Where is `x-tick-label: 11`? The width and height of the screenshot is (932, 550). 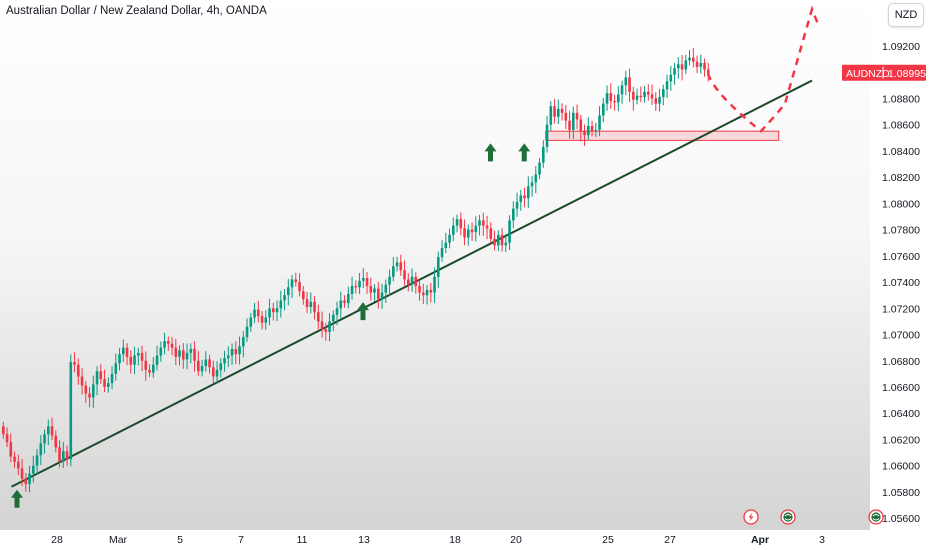
x-tick-label: 11 is located at coordinates (302, 540).